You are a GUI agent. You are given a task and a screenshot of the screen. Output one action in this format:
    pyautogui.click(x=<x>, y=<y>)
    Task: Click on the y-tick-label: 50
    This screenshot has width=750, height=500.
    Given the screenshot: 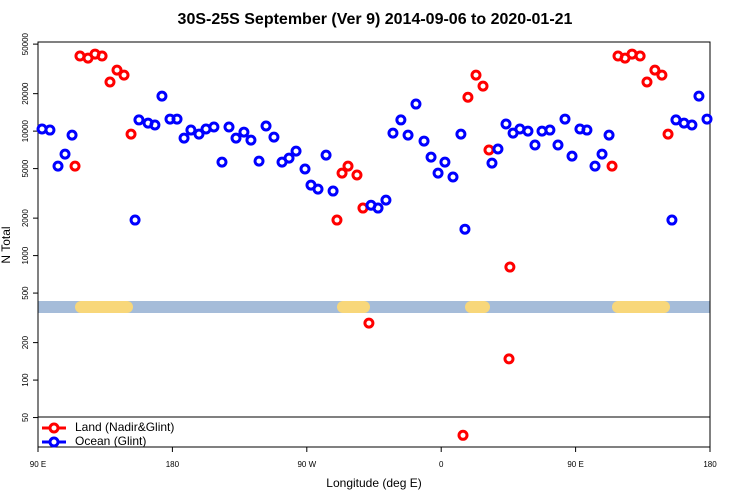 What is the action you would take?
    pyautogui.click(x=25, y=417)
    